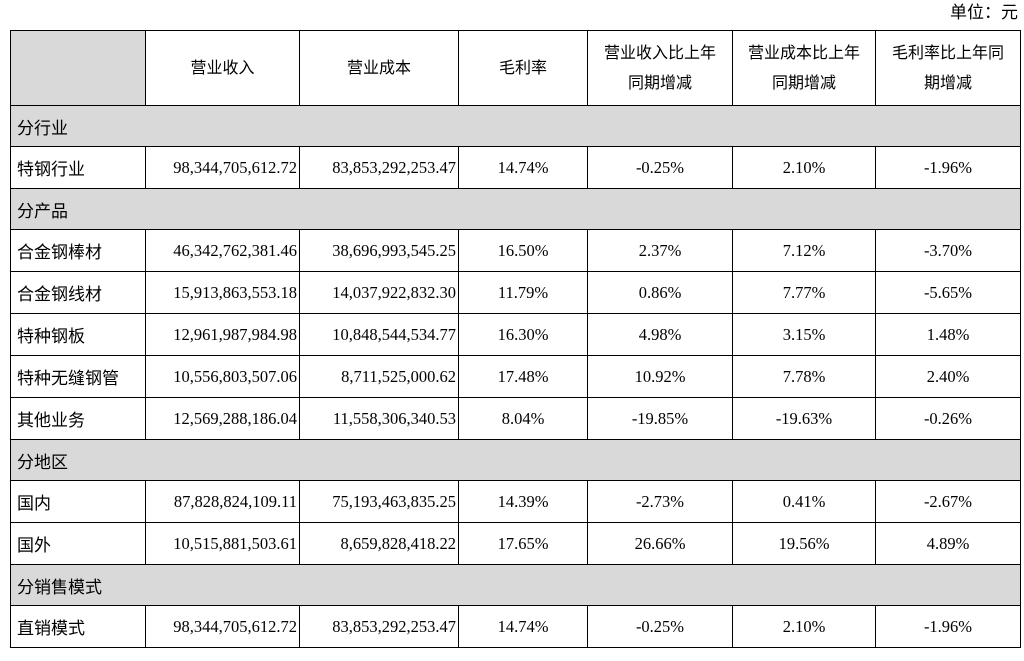 Image resolution: width=1024 pixels, height=661 pixels. Describe the element at coordinates (379, 543) in the screenshot. I see `table-cell: 8,659,828,418.22` at that location.